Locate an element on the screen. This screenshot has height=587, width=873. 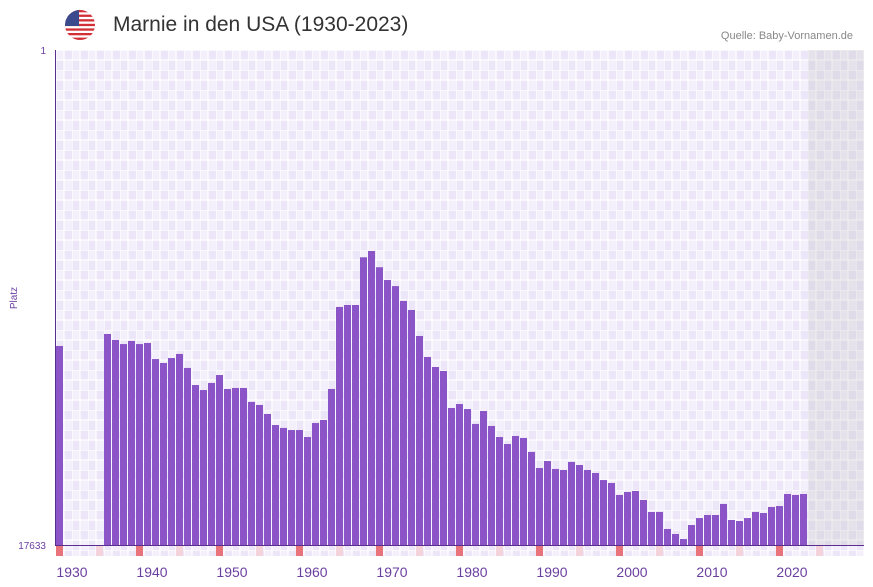
bar-1963 is located at coordinates (323, 482).